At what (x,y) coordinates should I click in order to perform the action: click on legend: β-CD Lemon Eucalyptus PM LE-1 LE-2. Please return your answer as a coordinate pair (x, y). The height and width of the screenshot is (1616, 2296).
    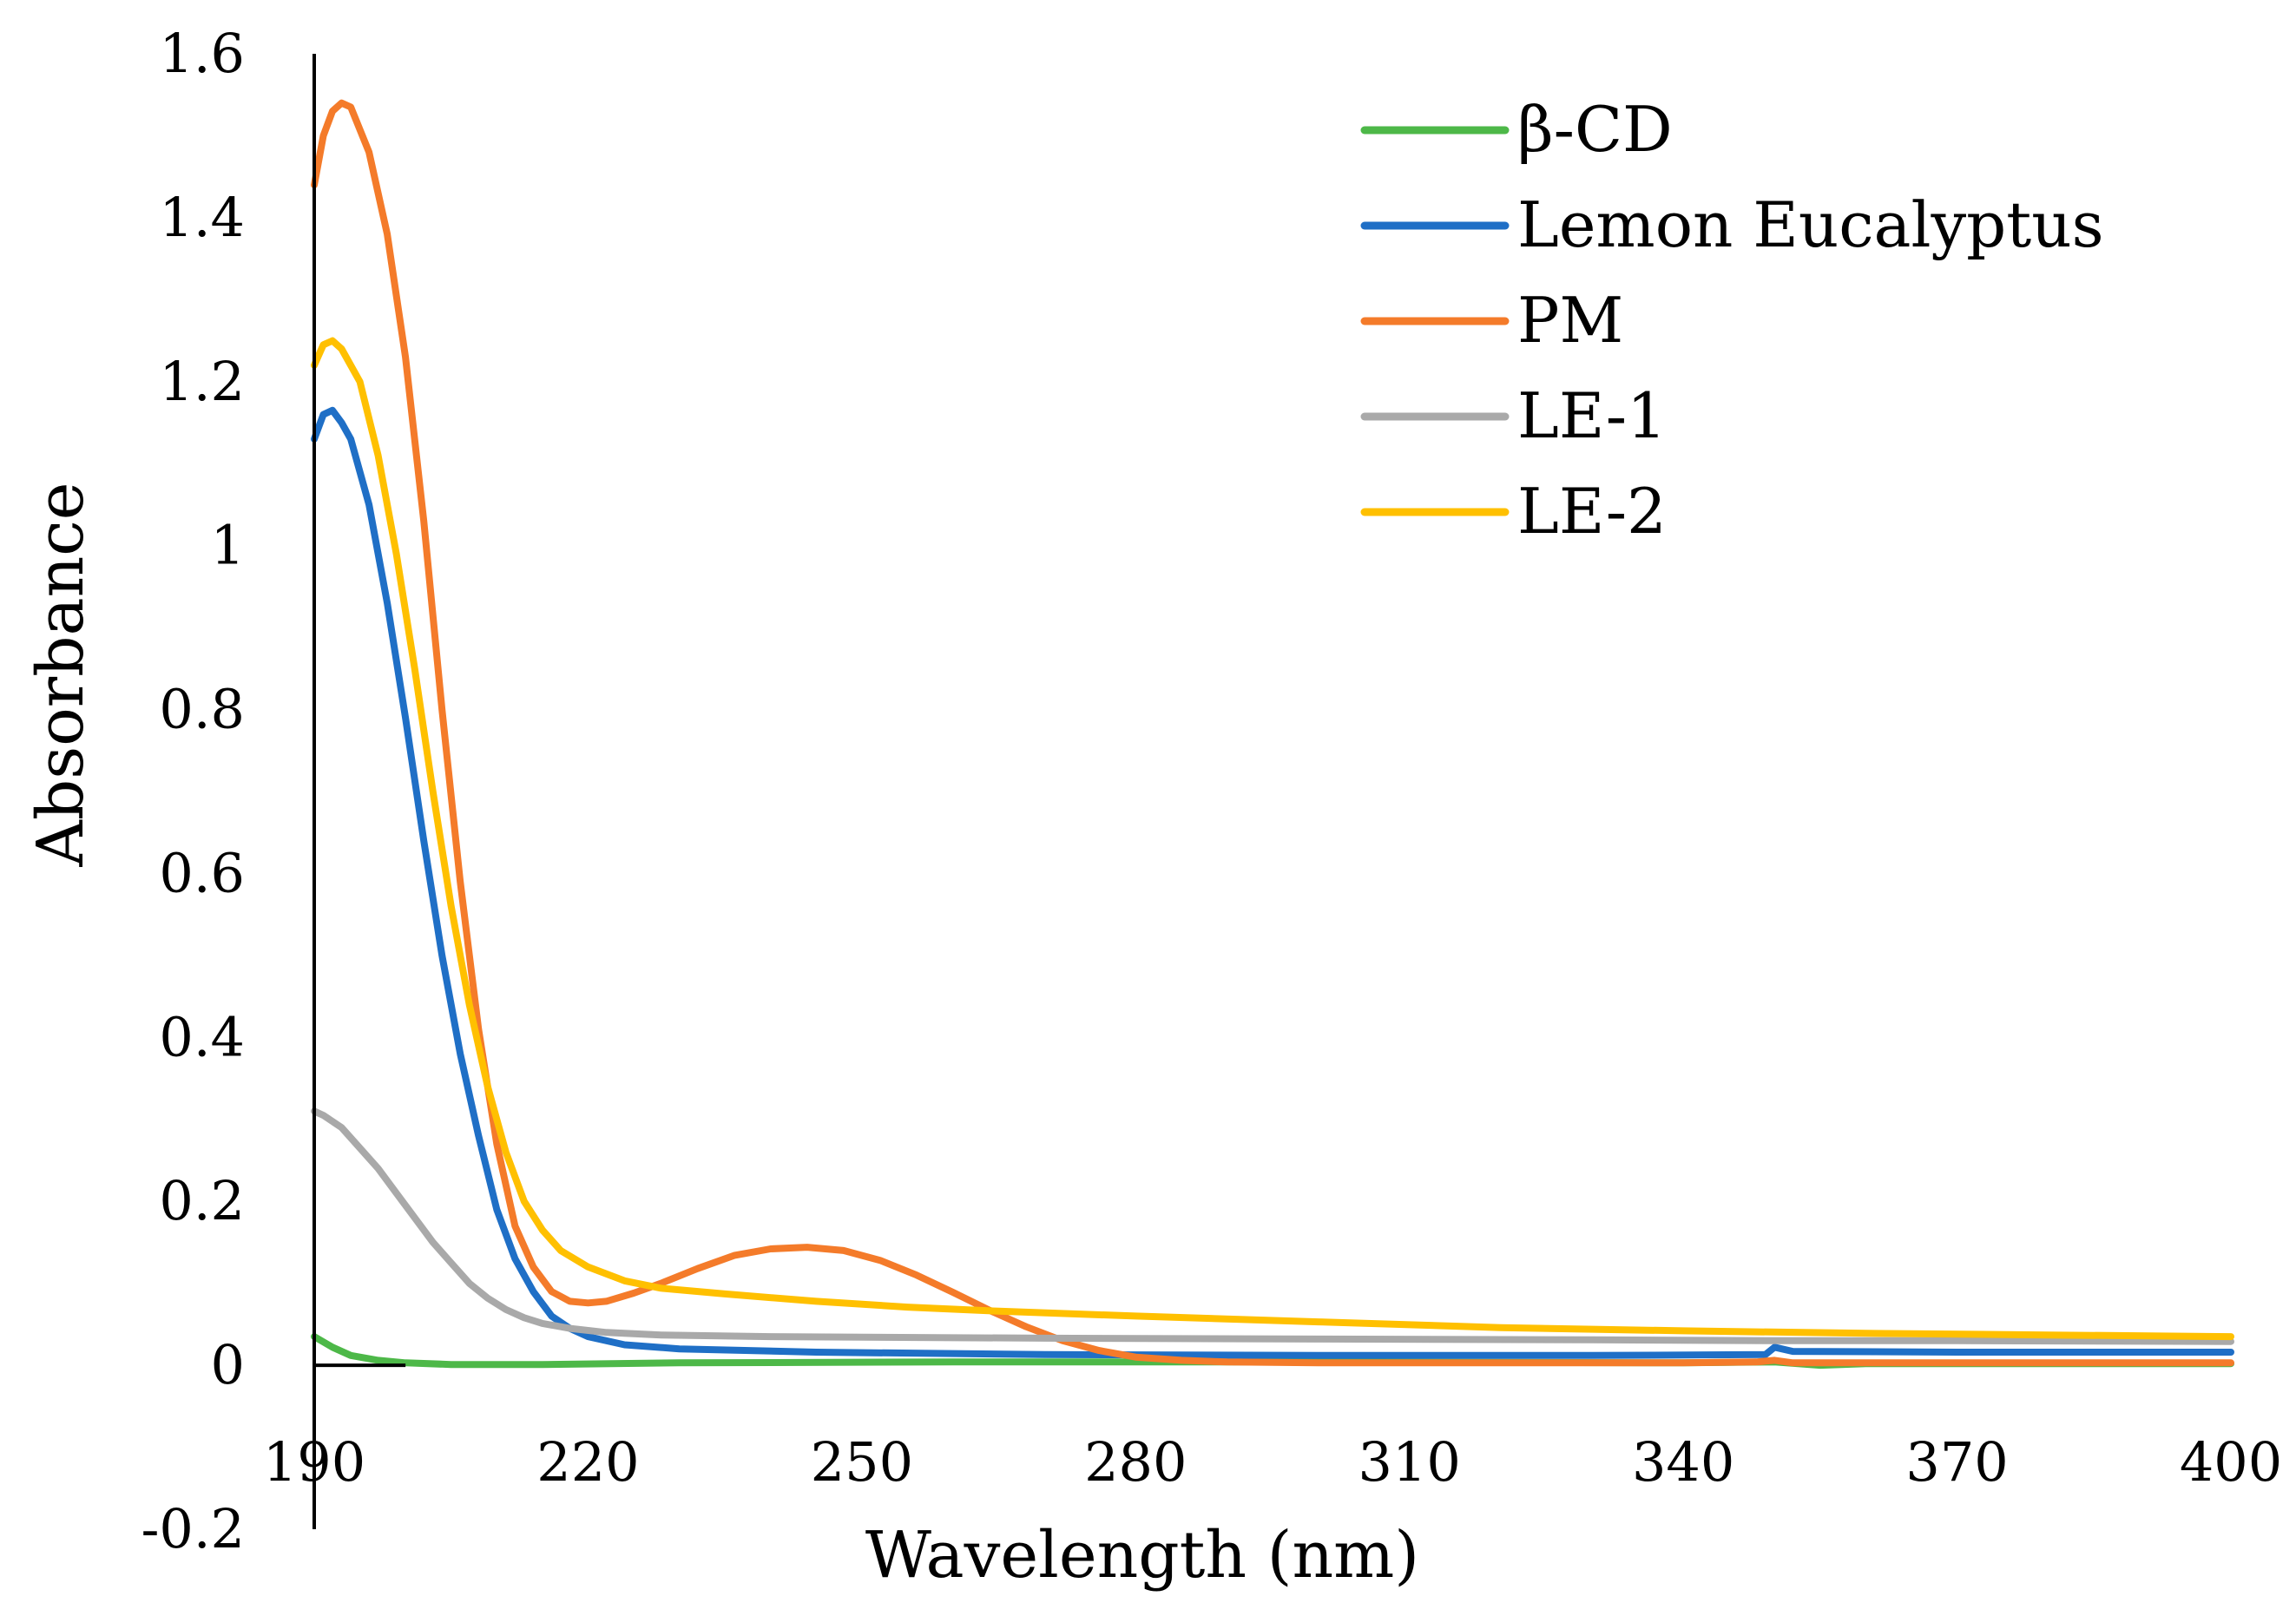
    Looking at the image, I should click on (1732, 320).